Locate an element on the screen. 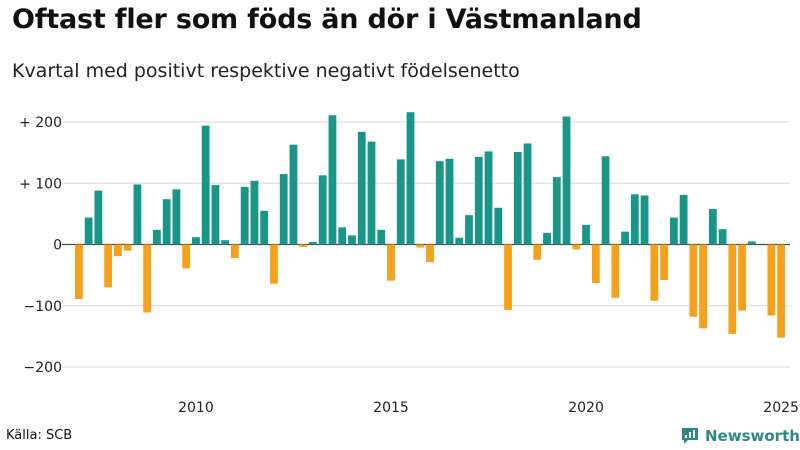 The height and width of the screenshot is (450, 800). brand-logo: Newsworthy is located at coordinates (740, 436).